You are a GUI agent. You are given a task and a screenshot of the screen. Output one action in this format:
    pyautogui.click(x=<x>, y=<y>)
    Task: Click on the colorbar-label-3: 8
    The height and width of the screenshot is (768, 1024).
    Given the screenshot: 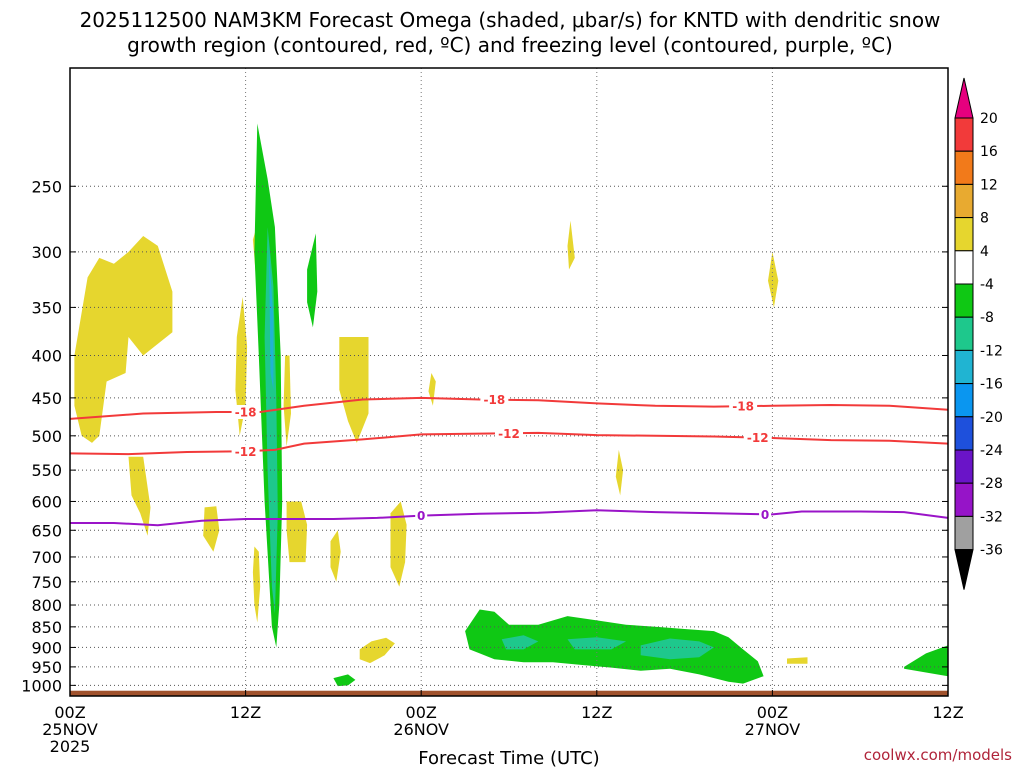 What is the action you would take?
    pyautogui.click(x=984, y=219)
    